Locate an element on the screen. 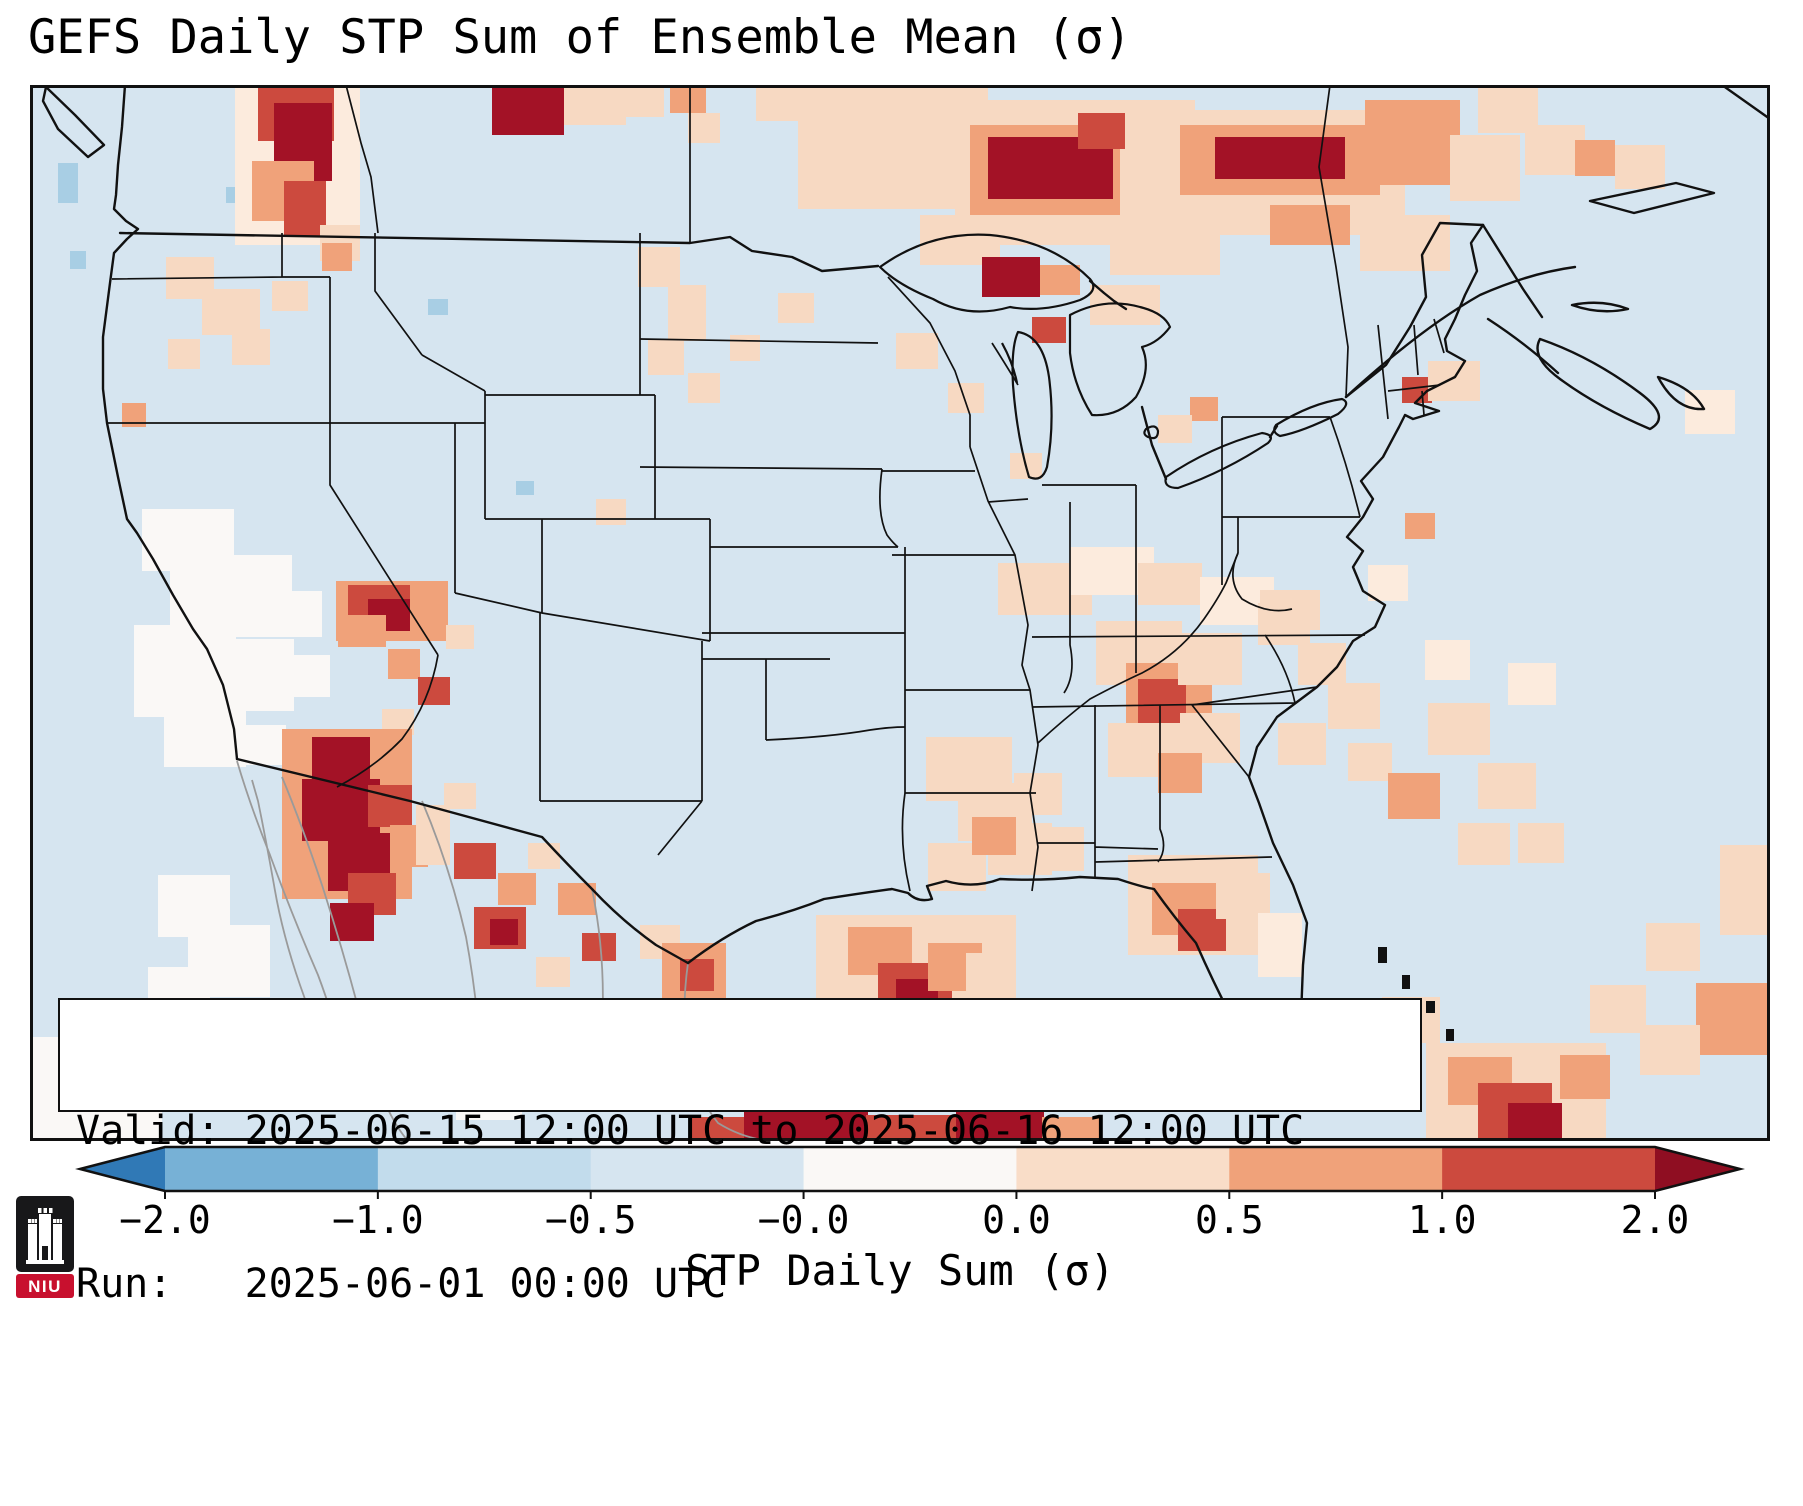  niu-logo-text: NIU is located at coordinates (45, 1286).